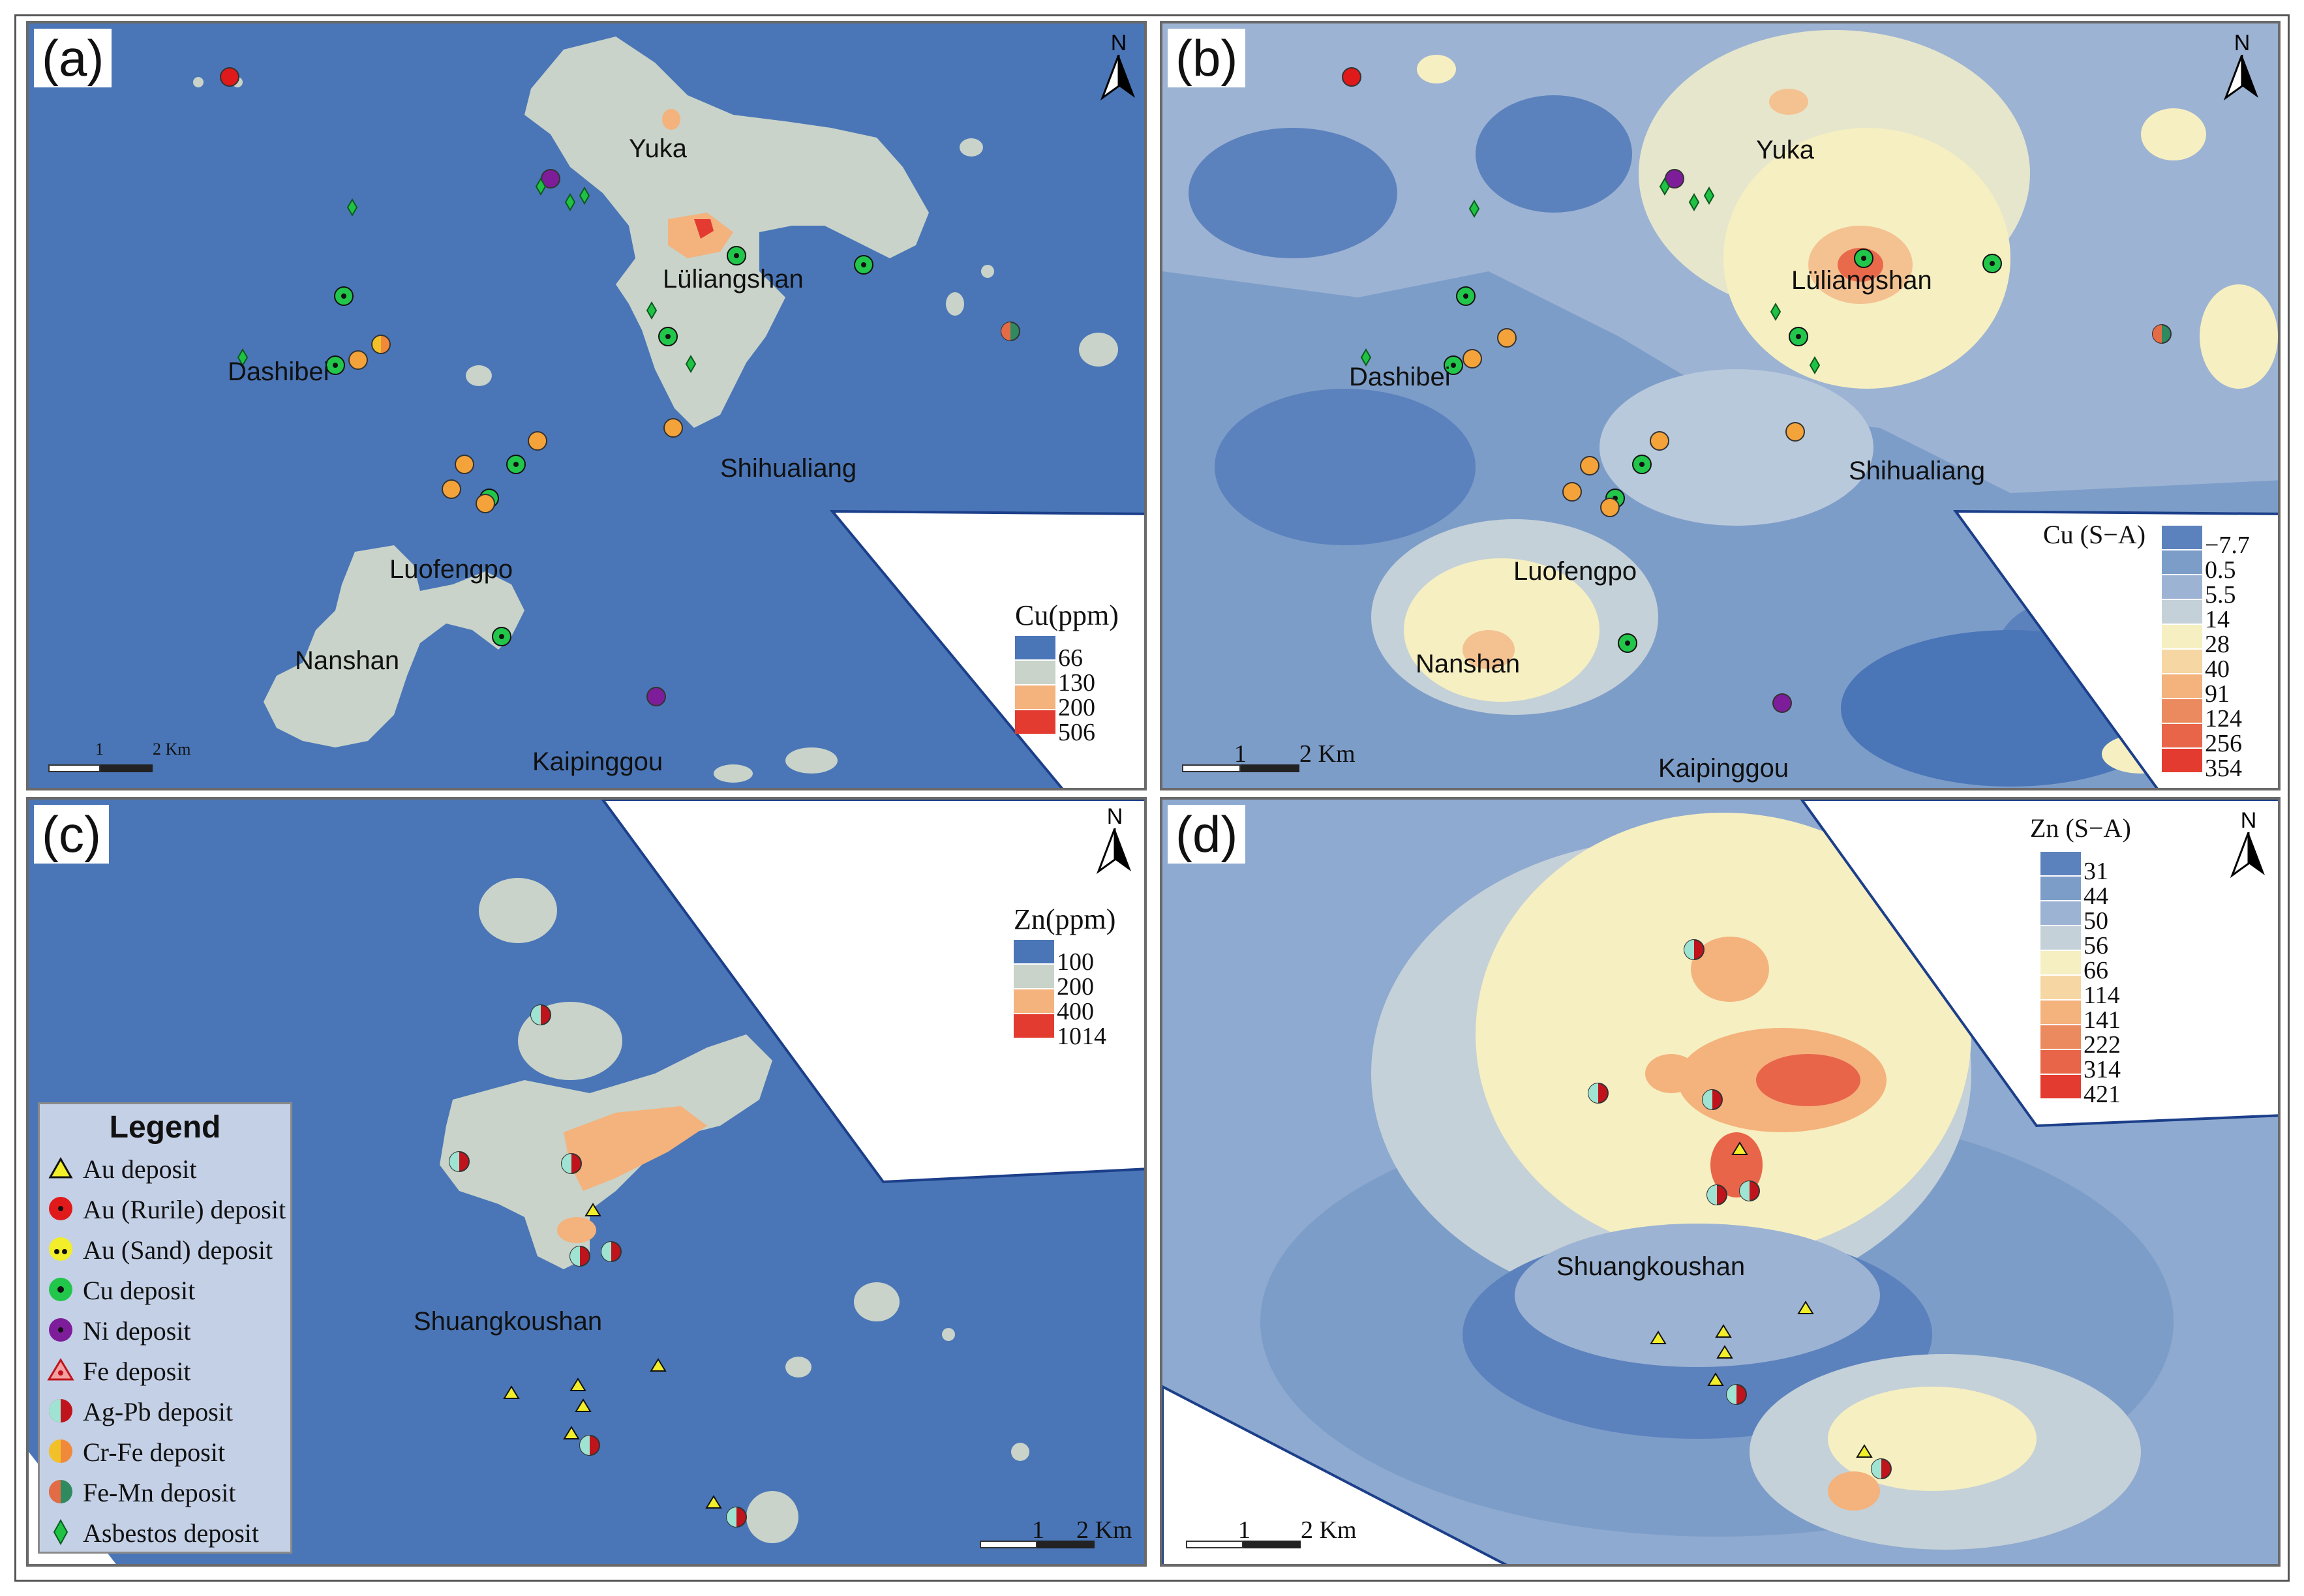 This screenshot has width=2304, height=1596. Describe the element at coordinates (167, 1211) in the screenshot. I see `legend-item-au-rurile: Au (Rurile) deposit` at that location.